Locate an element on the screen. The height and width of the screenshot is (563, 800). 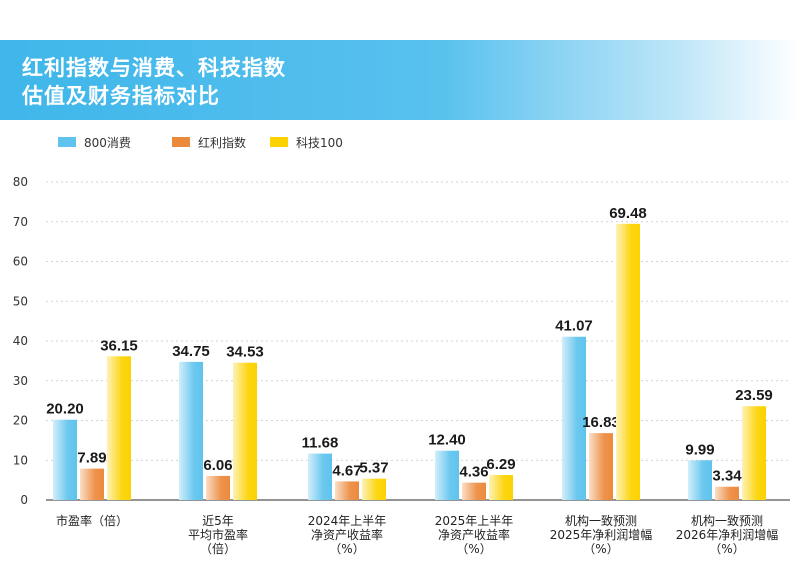
x-category-label: （倍） is located at coordinates (218, 548).